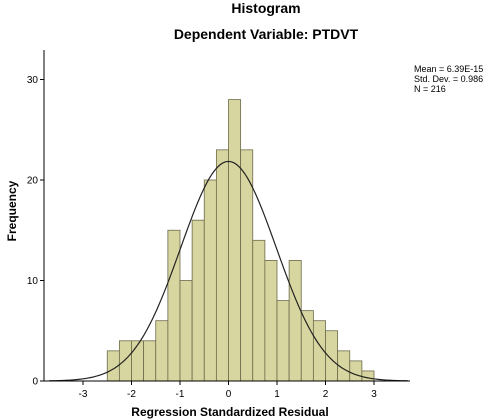 The width and height of the screenshot is (496, 420). What do you see at coordinates (33, 80) in the screenshot?
I see `y-tick-label: 30` at bounding box center [33, 80].